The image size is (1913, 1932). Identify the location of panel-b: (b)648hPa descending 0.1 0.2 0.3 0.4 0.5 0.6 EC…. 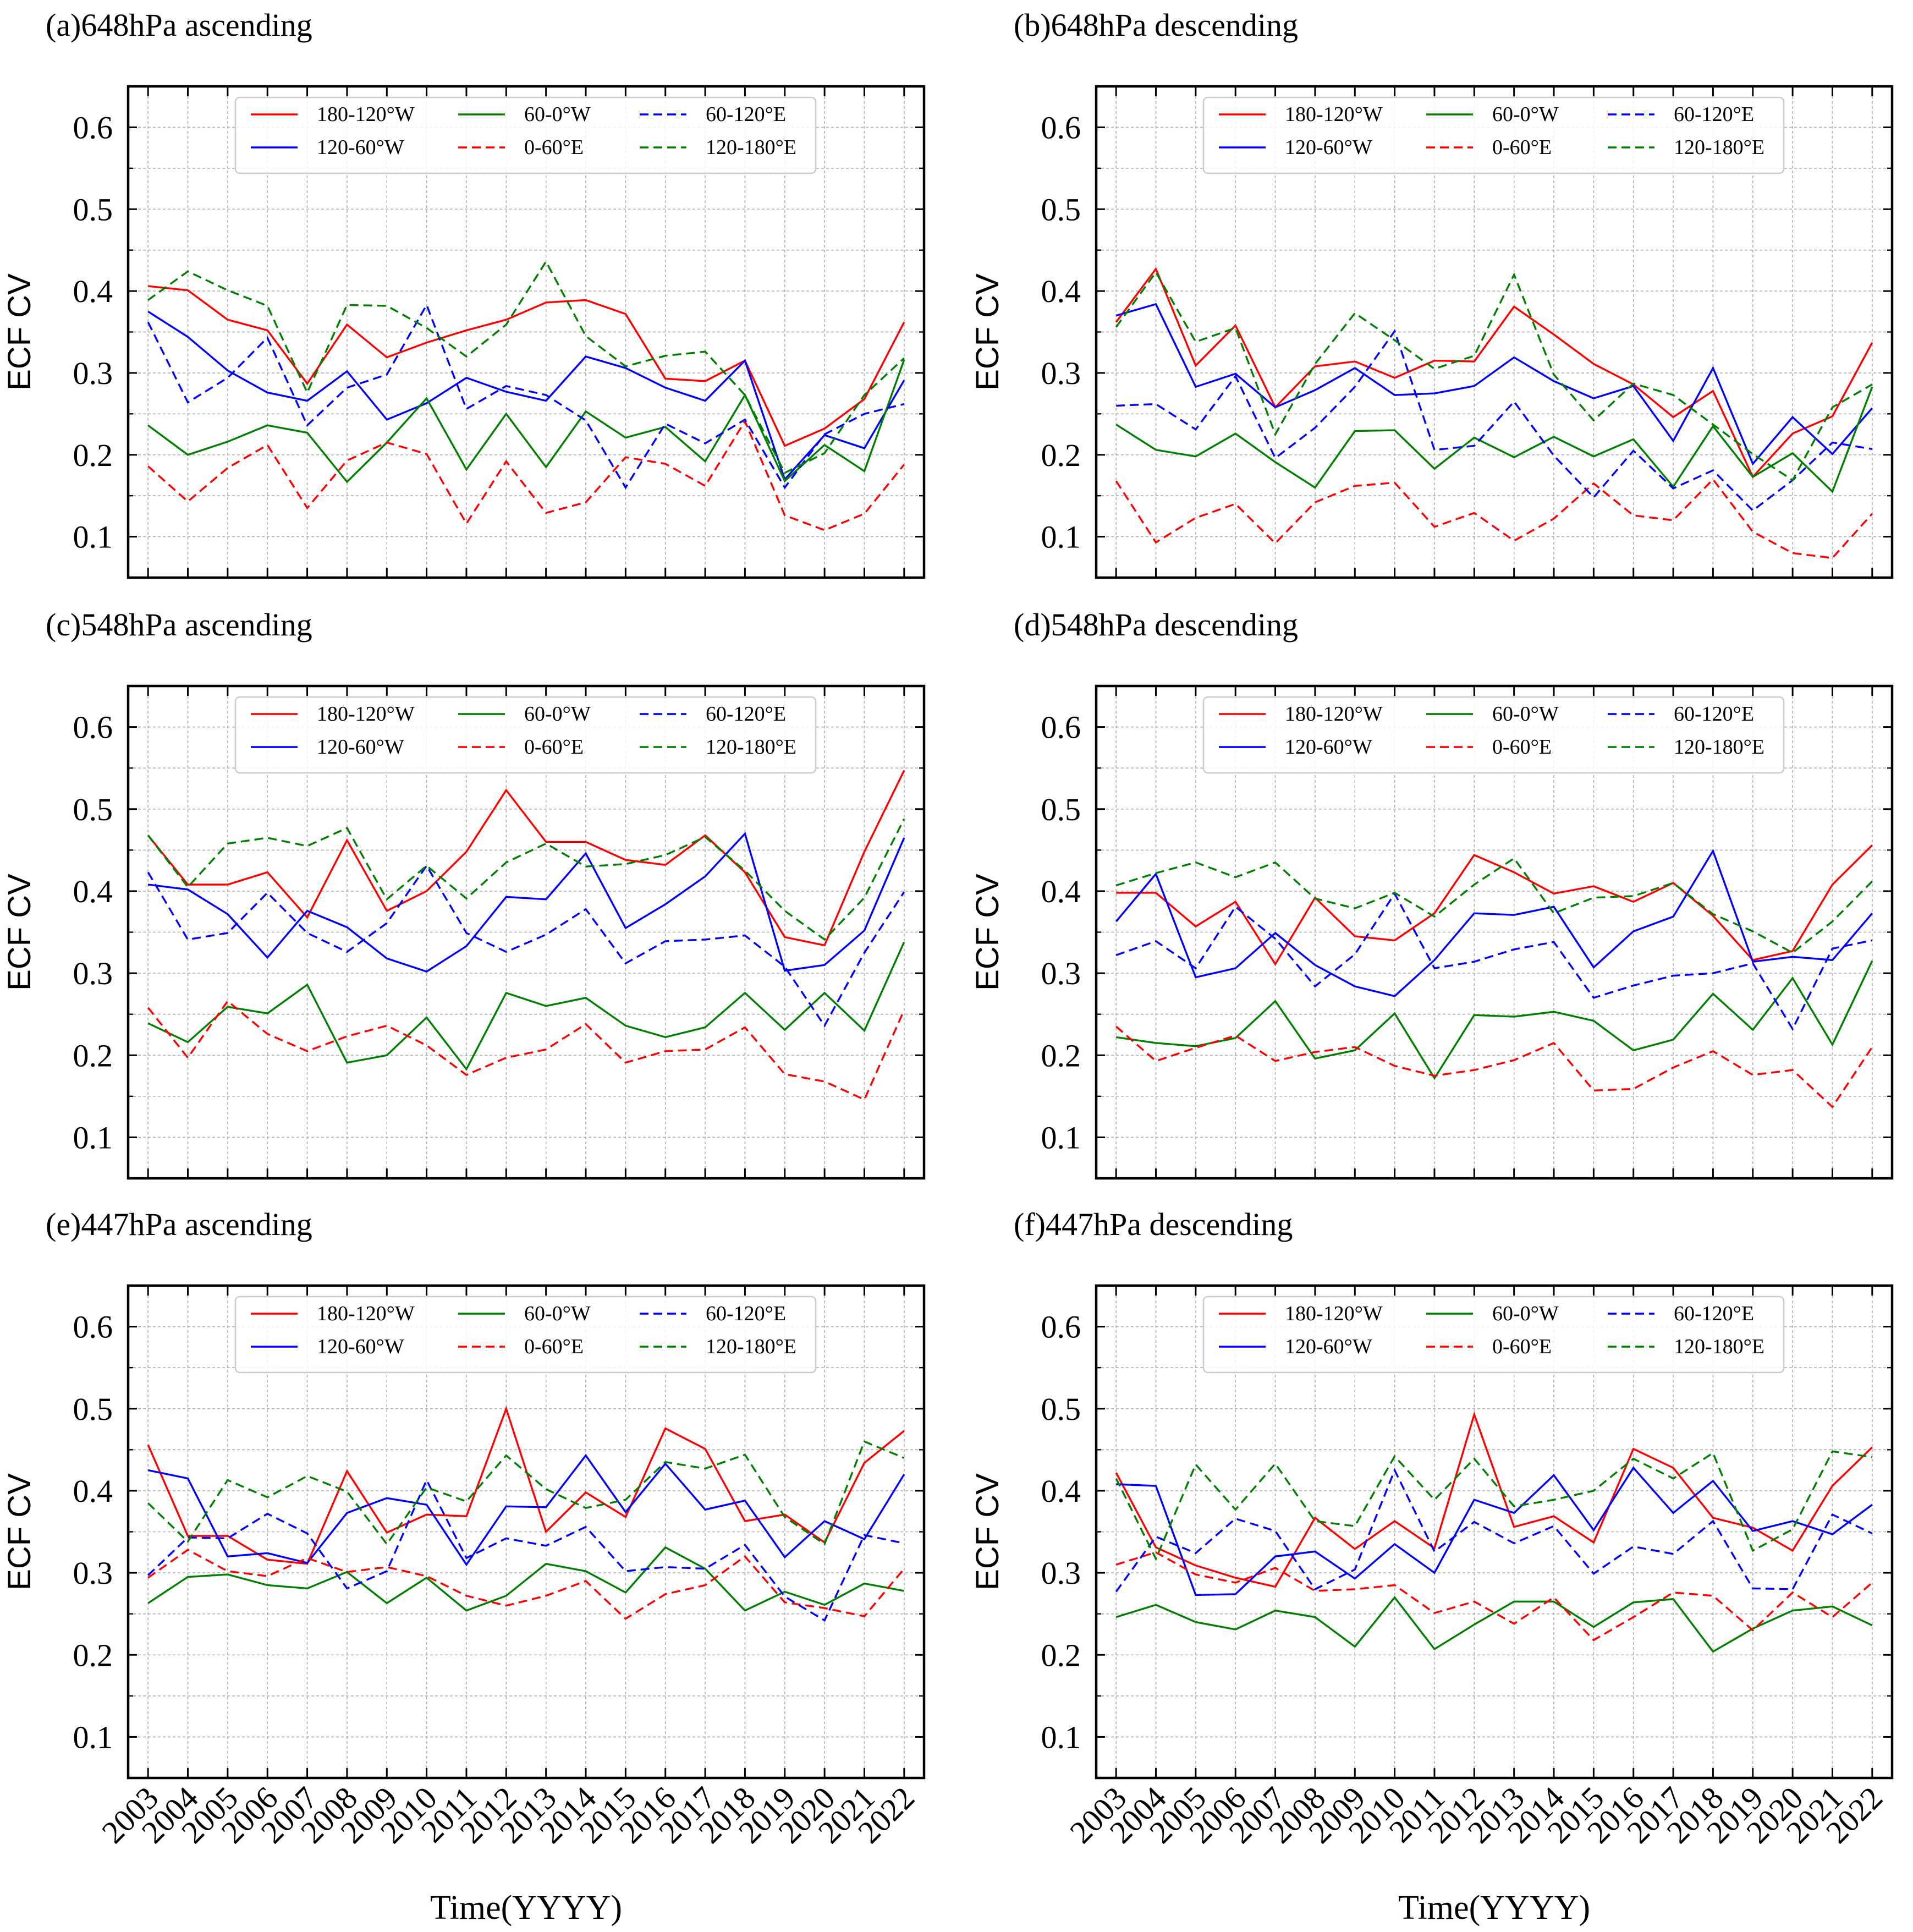
(1432, 293).